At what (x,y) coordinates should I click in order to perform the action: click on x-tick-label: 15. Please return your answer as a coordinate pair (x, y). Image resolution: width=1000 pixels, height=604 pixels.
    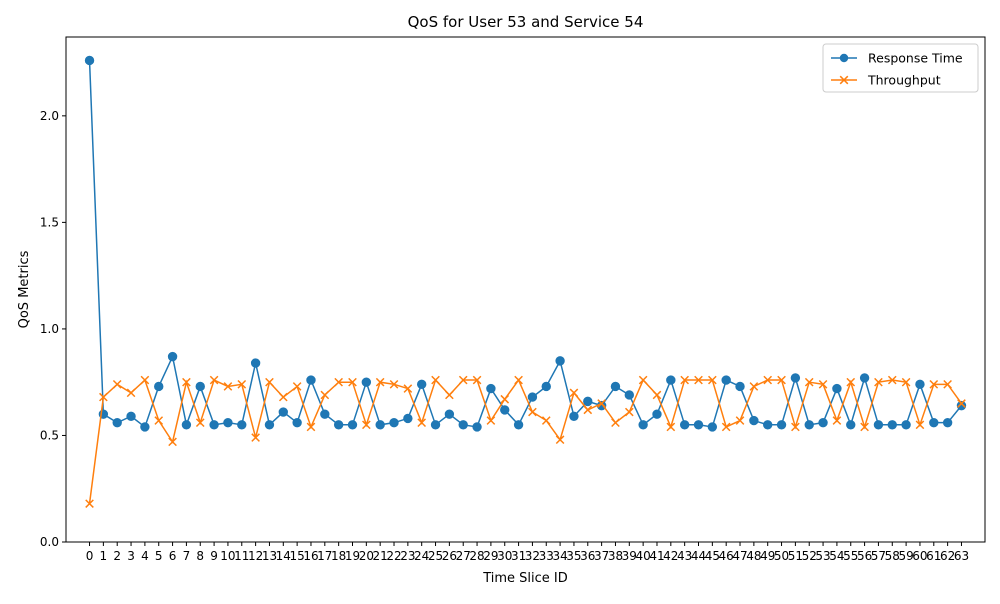
    Looking at the image, I should click on (296, 556).